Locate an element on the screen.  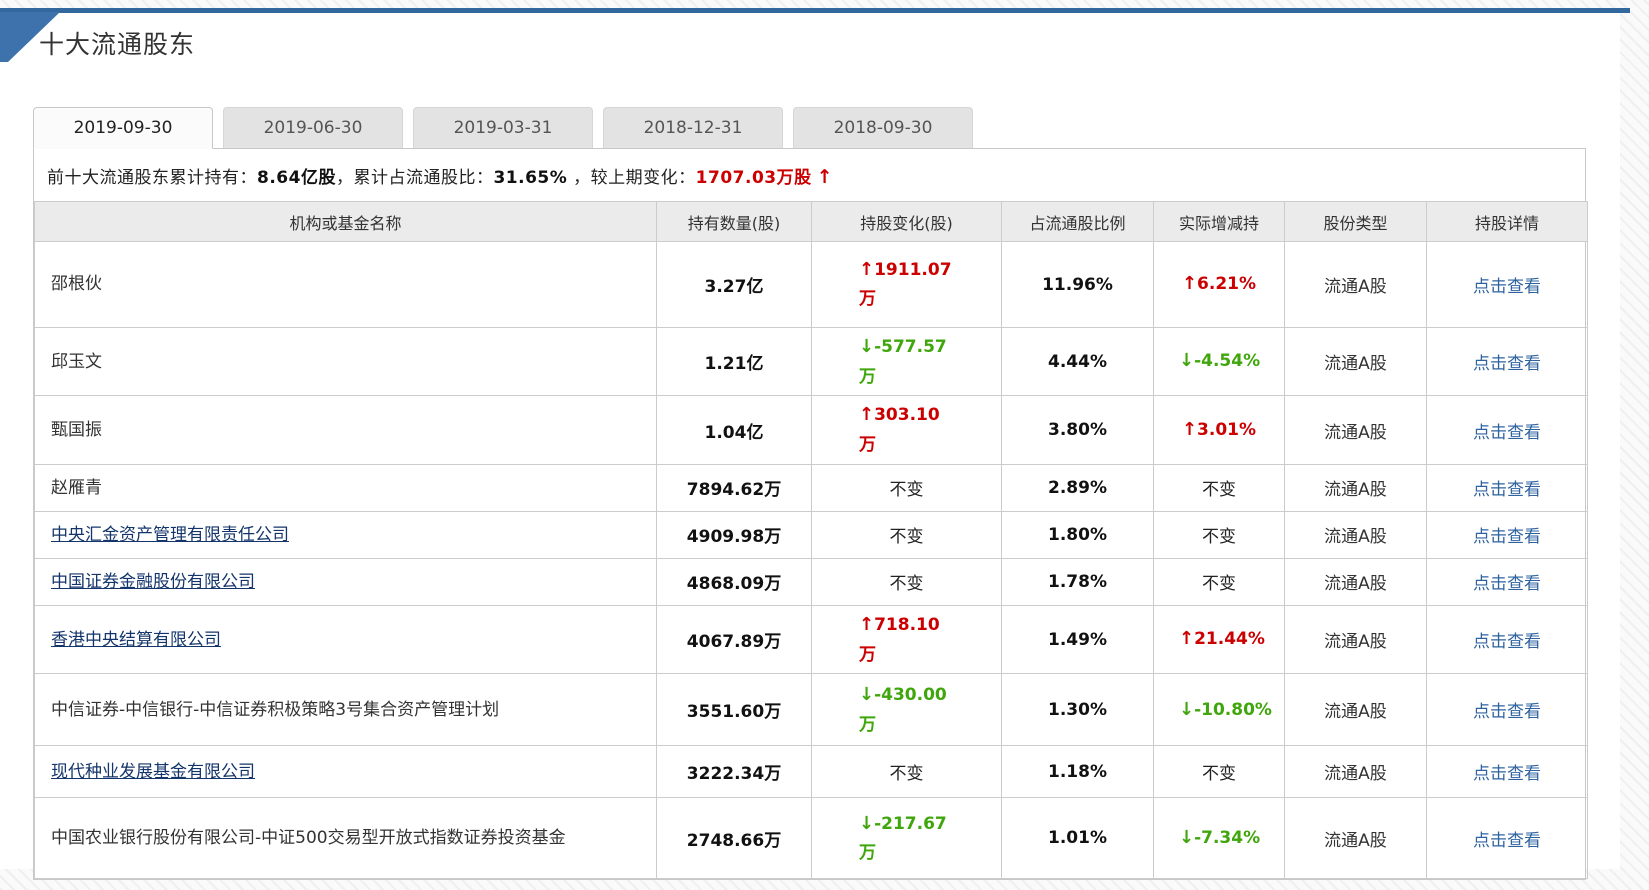
name-cell: 现代种业发展基金有限公司 is located at coordinates (345, 772).